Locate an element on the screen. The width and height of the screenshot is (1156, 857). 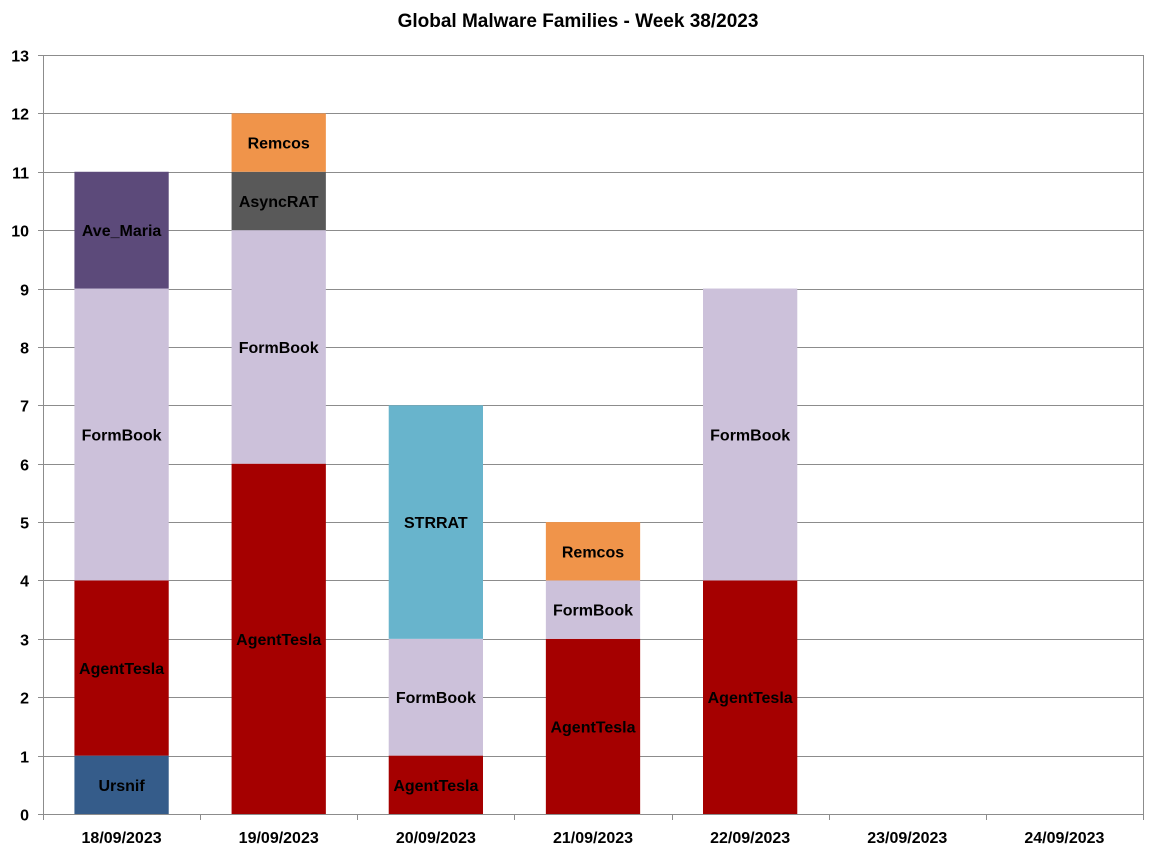
bar-segment-ave-maria is located at coordinates (121, 230).